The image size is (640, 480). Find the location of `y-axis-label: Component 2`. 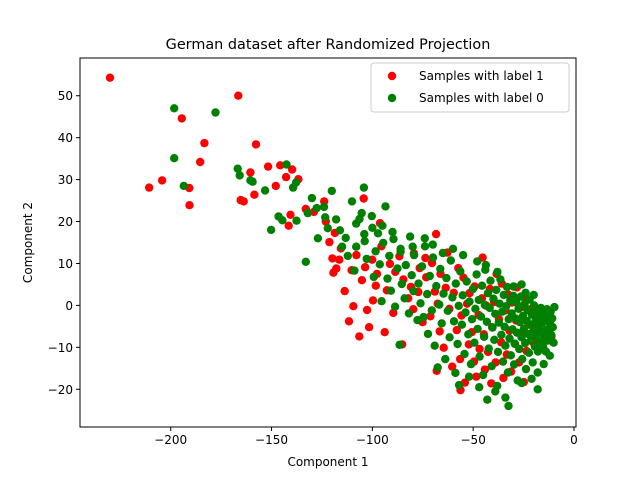

y-axis-label: Component 2 is located at coordinates (28, 242).